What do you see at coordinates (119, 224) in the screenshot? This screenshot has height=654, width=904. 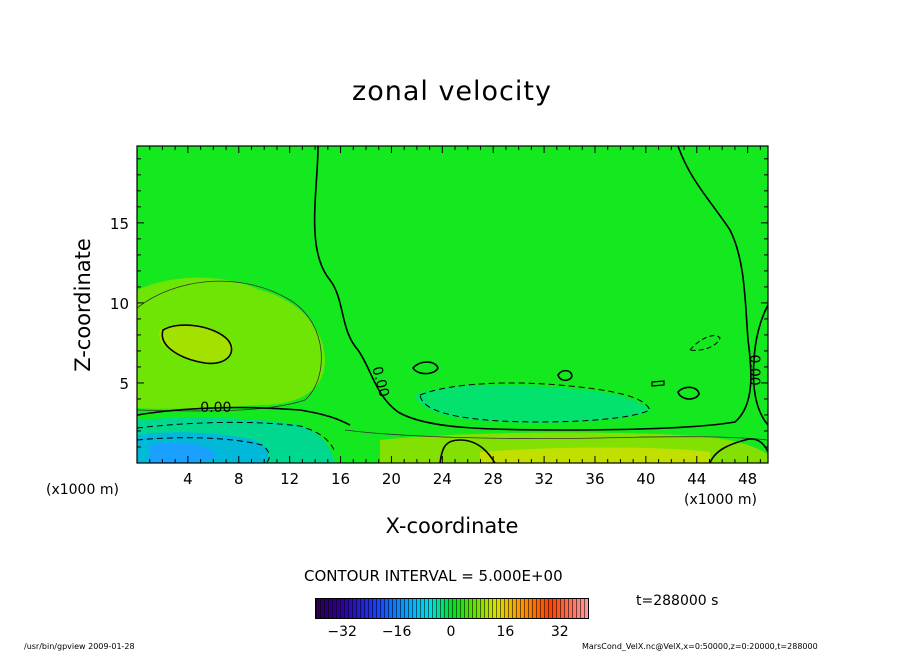 I see `y-tick-label: 15` at bounding box center [119, 224].